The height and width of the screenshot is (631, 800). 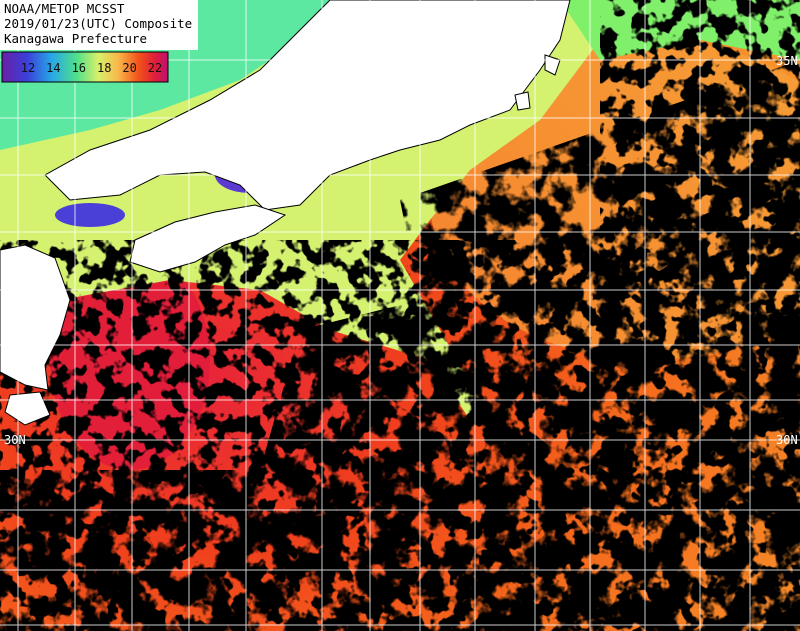 I want to click on colorbar-tick-label: 22, so click(x=155, y=68).